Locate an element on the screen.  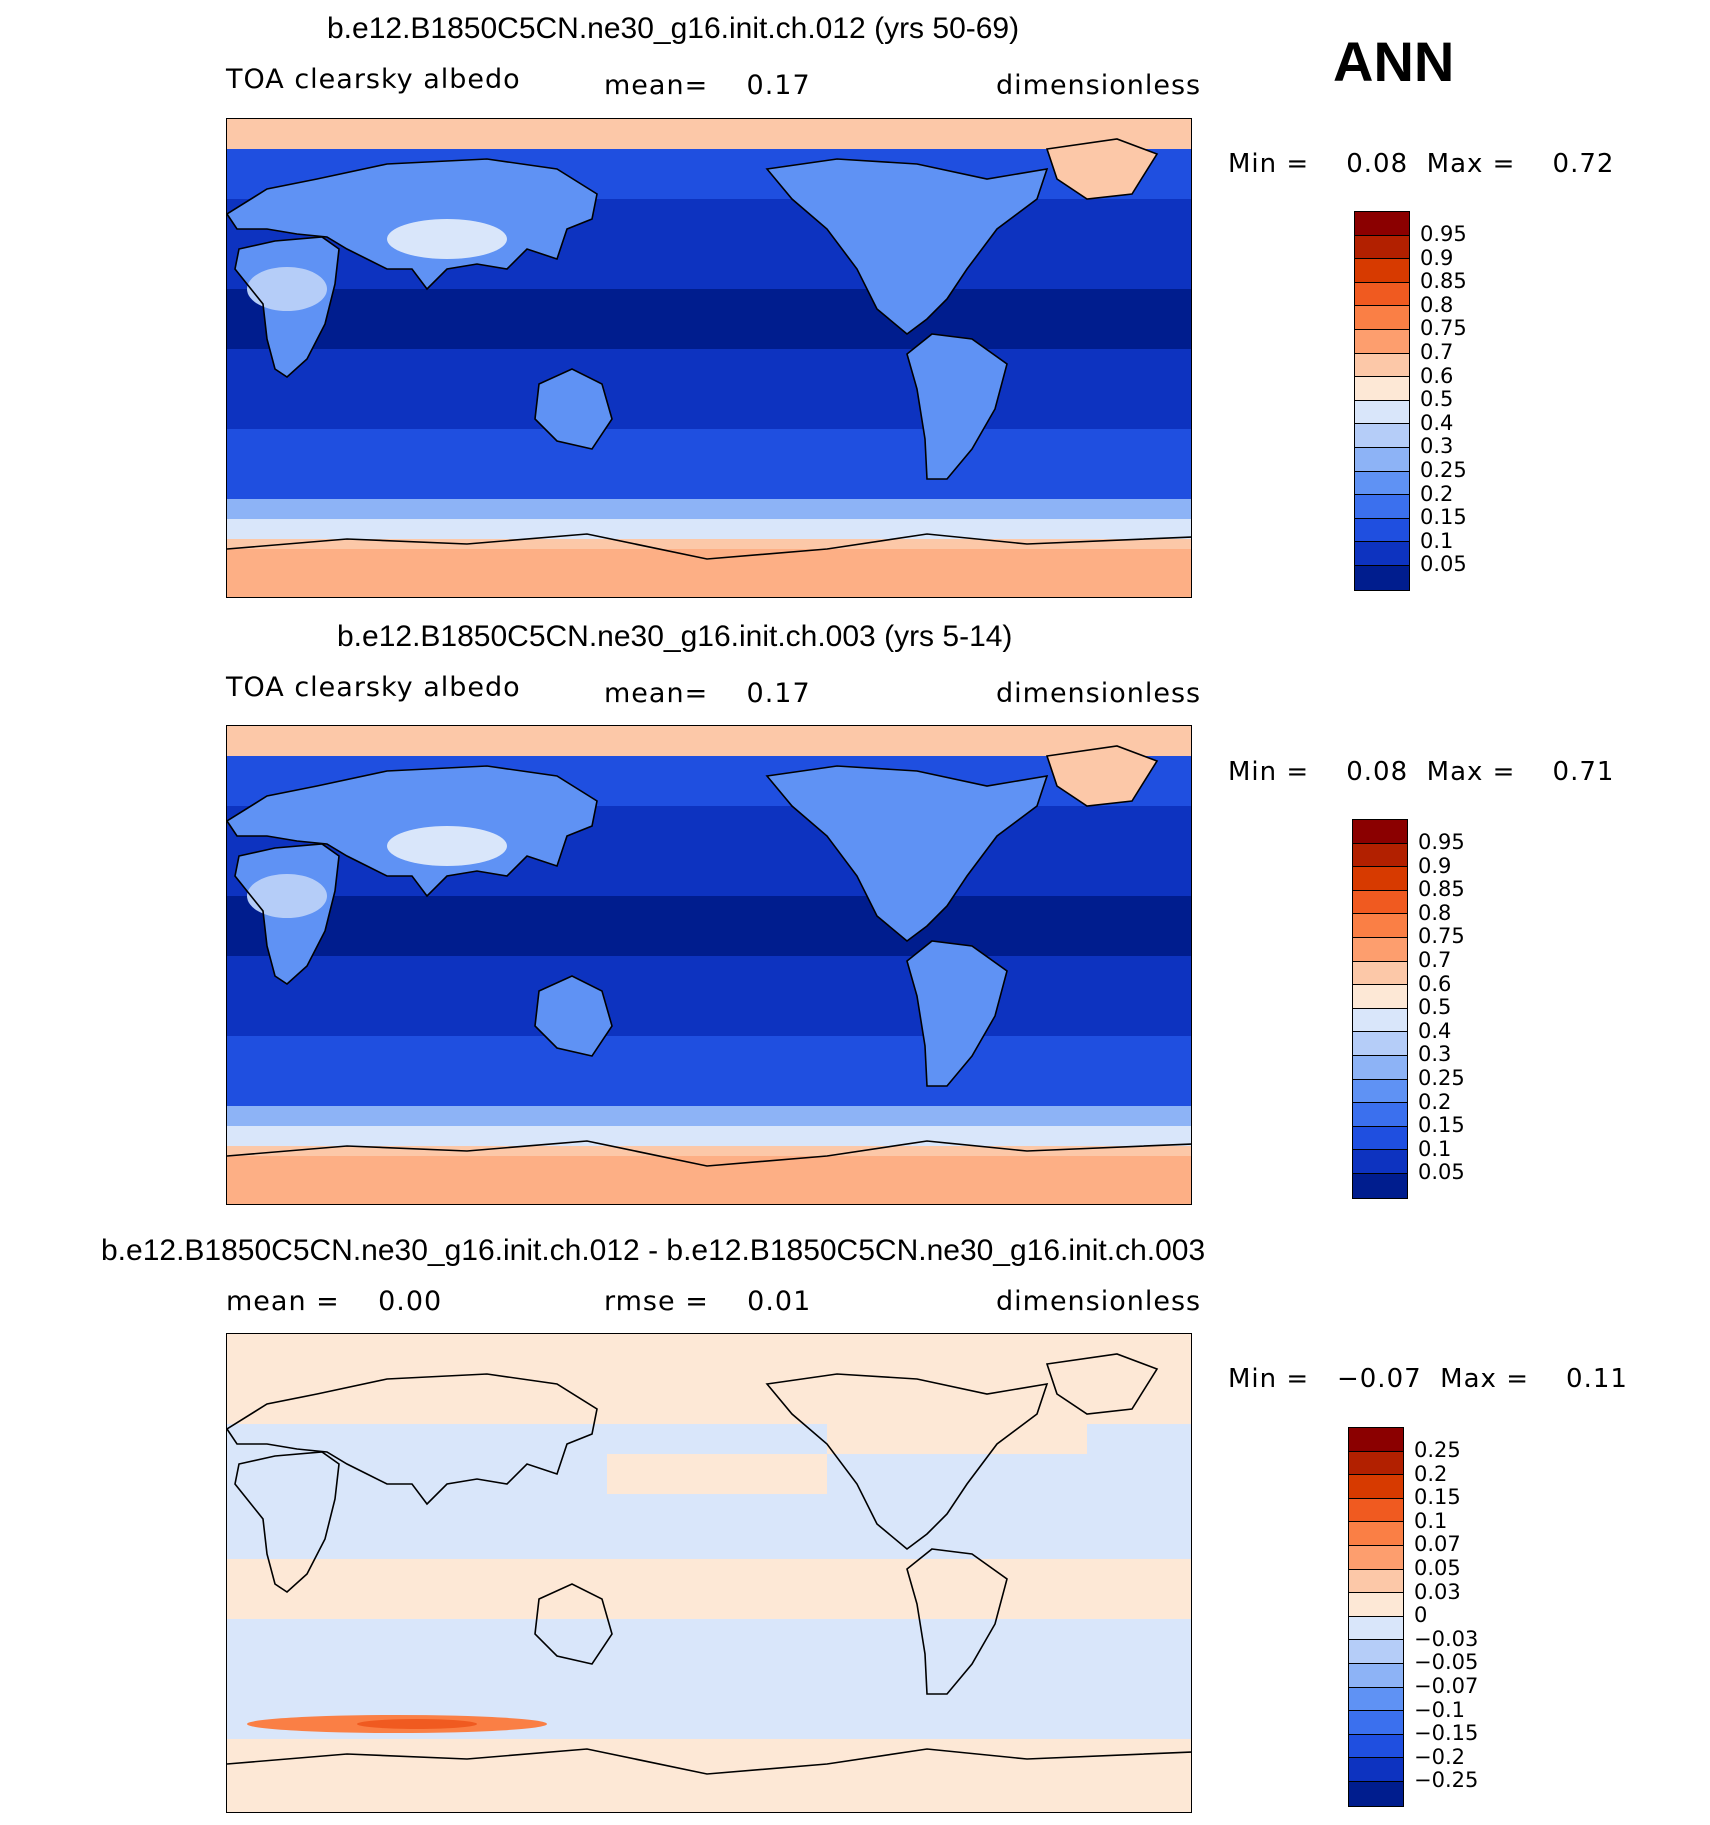
desert-region is located at coordinates (287, 289).